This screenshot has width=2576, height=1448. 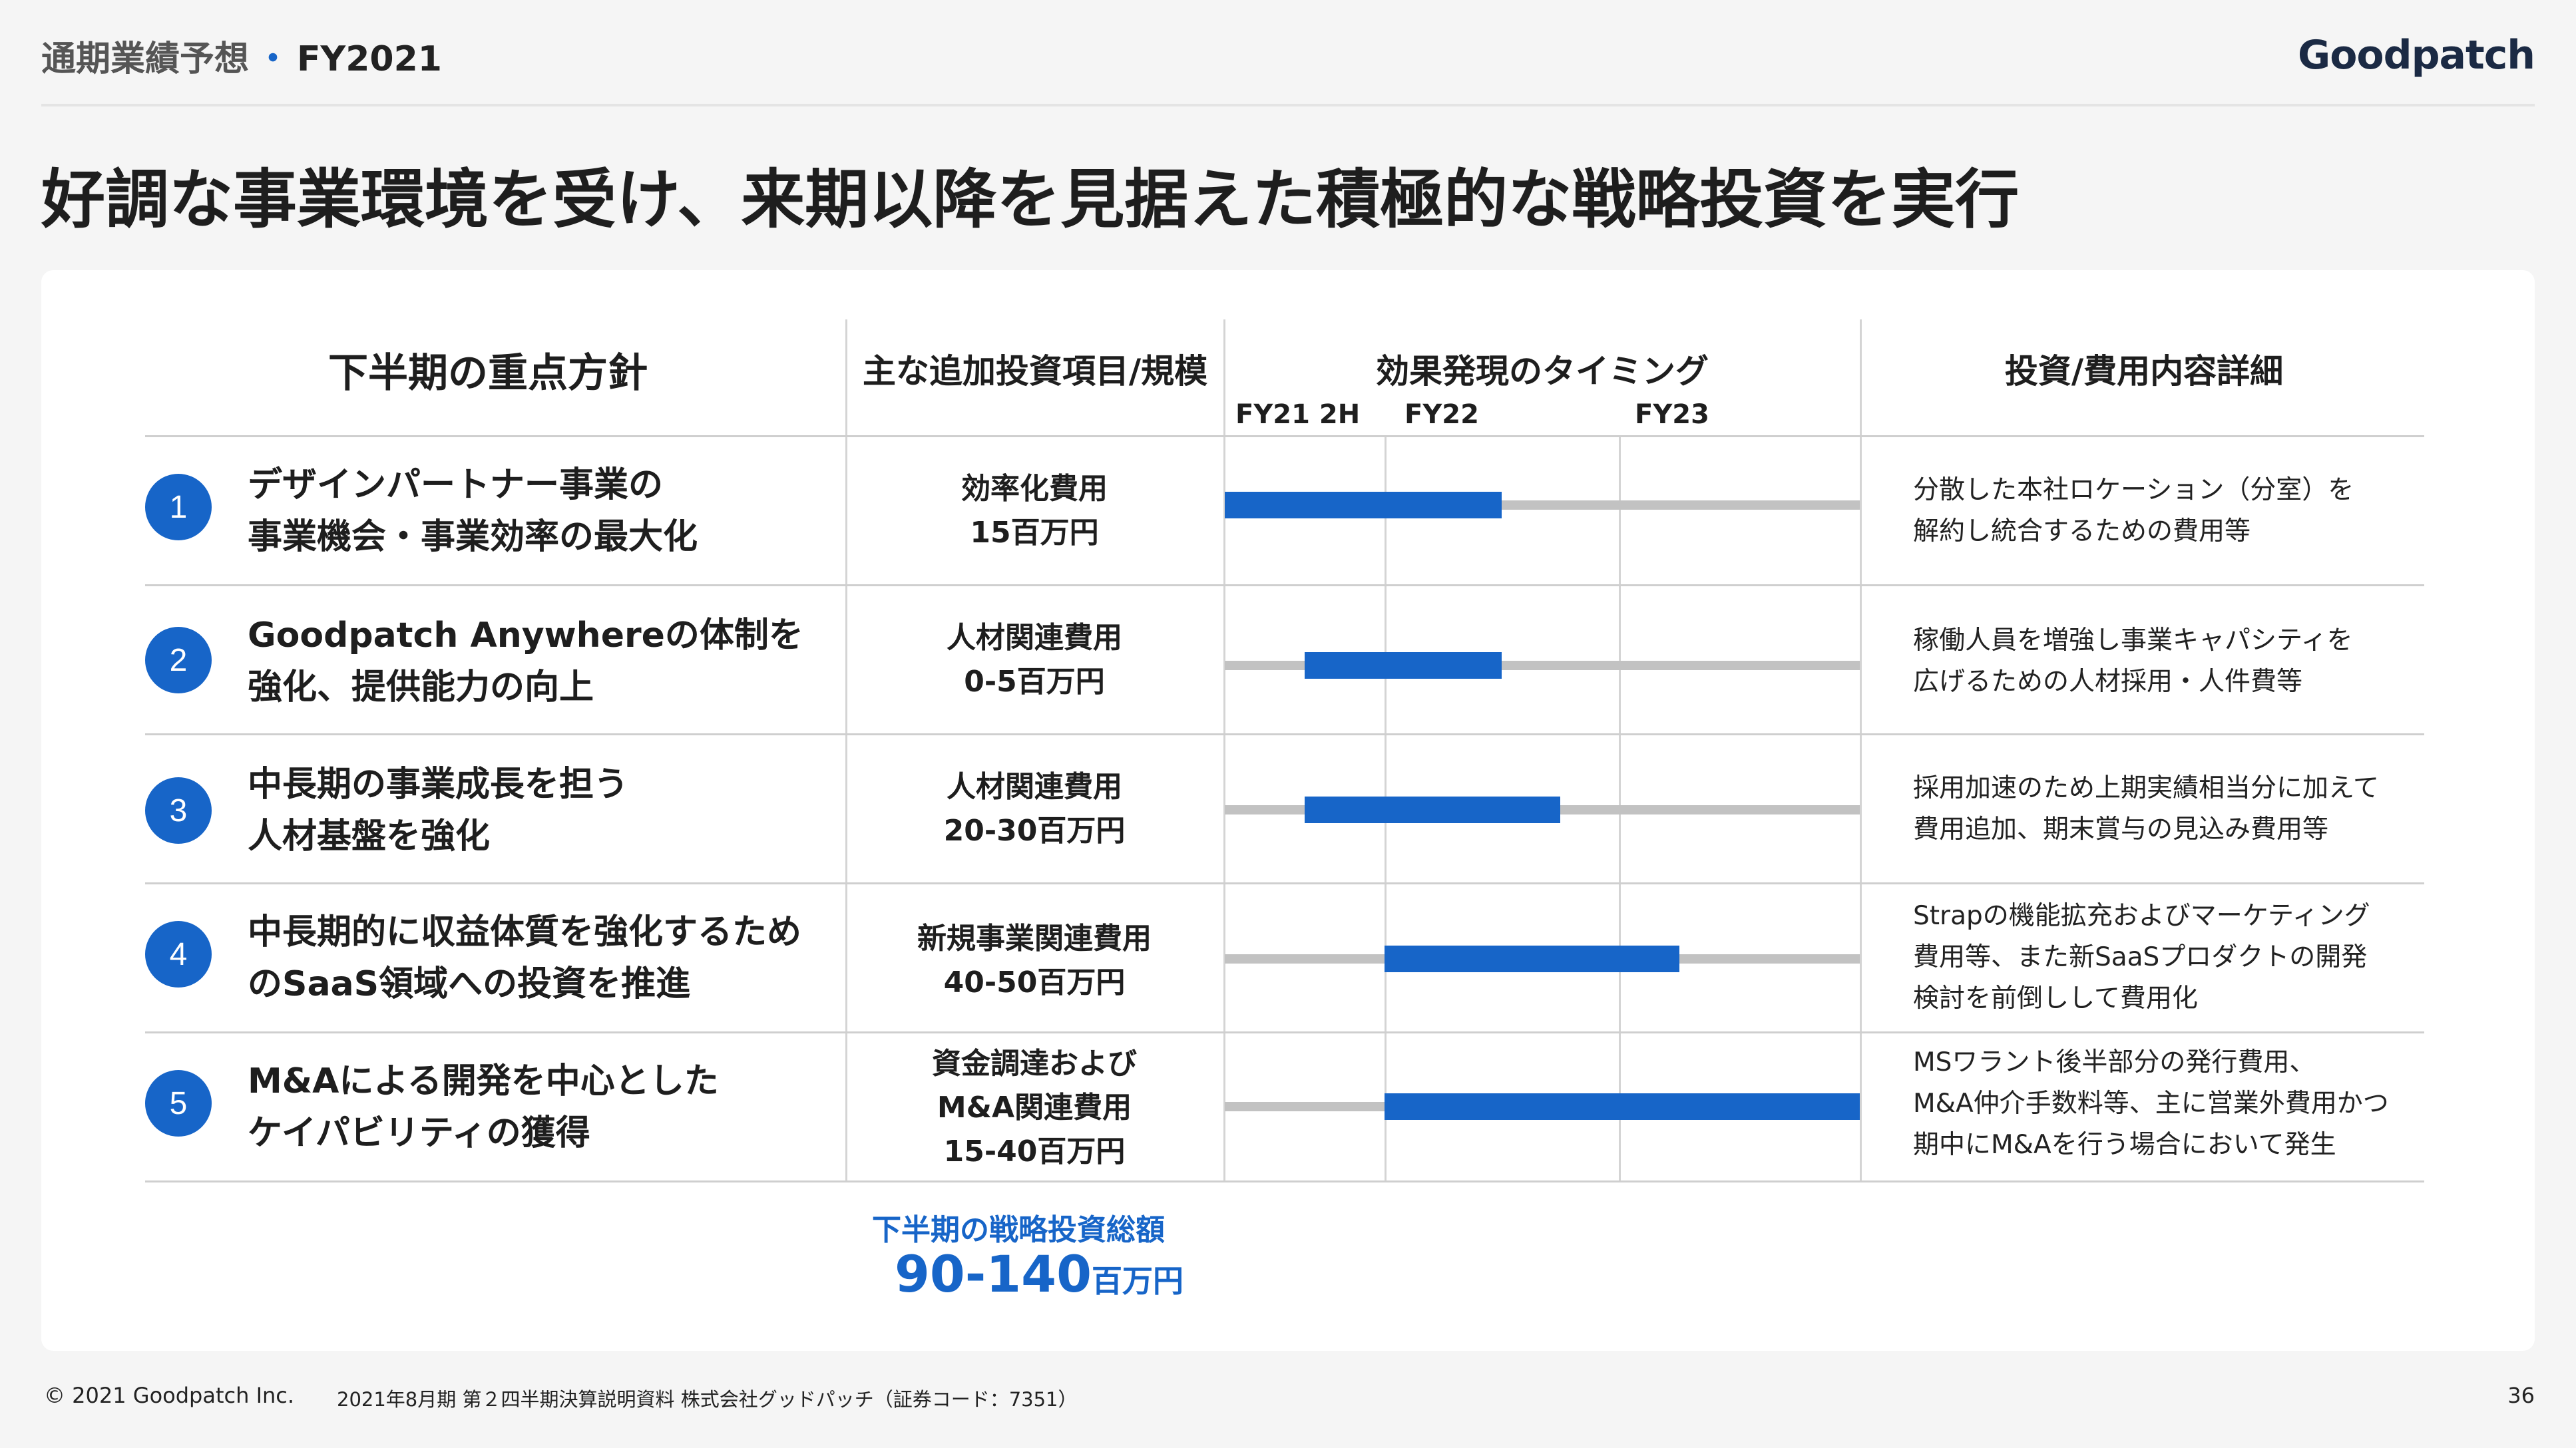 I want to click on col-header-policy: 下半期の重点方針, so click(x=488, y=373).